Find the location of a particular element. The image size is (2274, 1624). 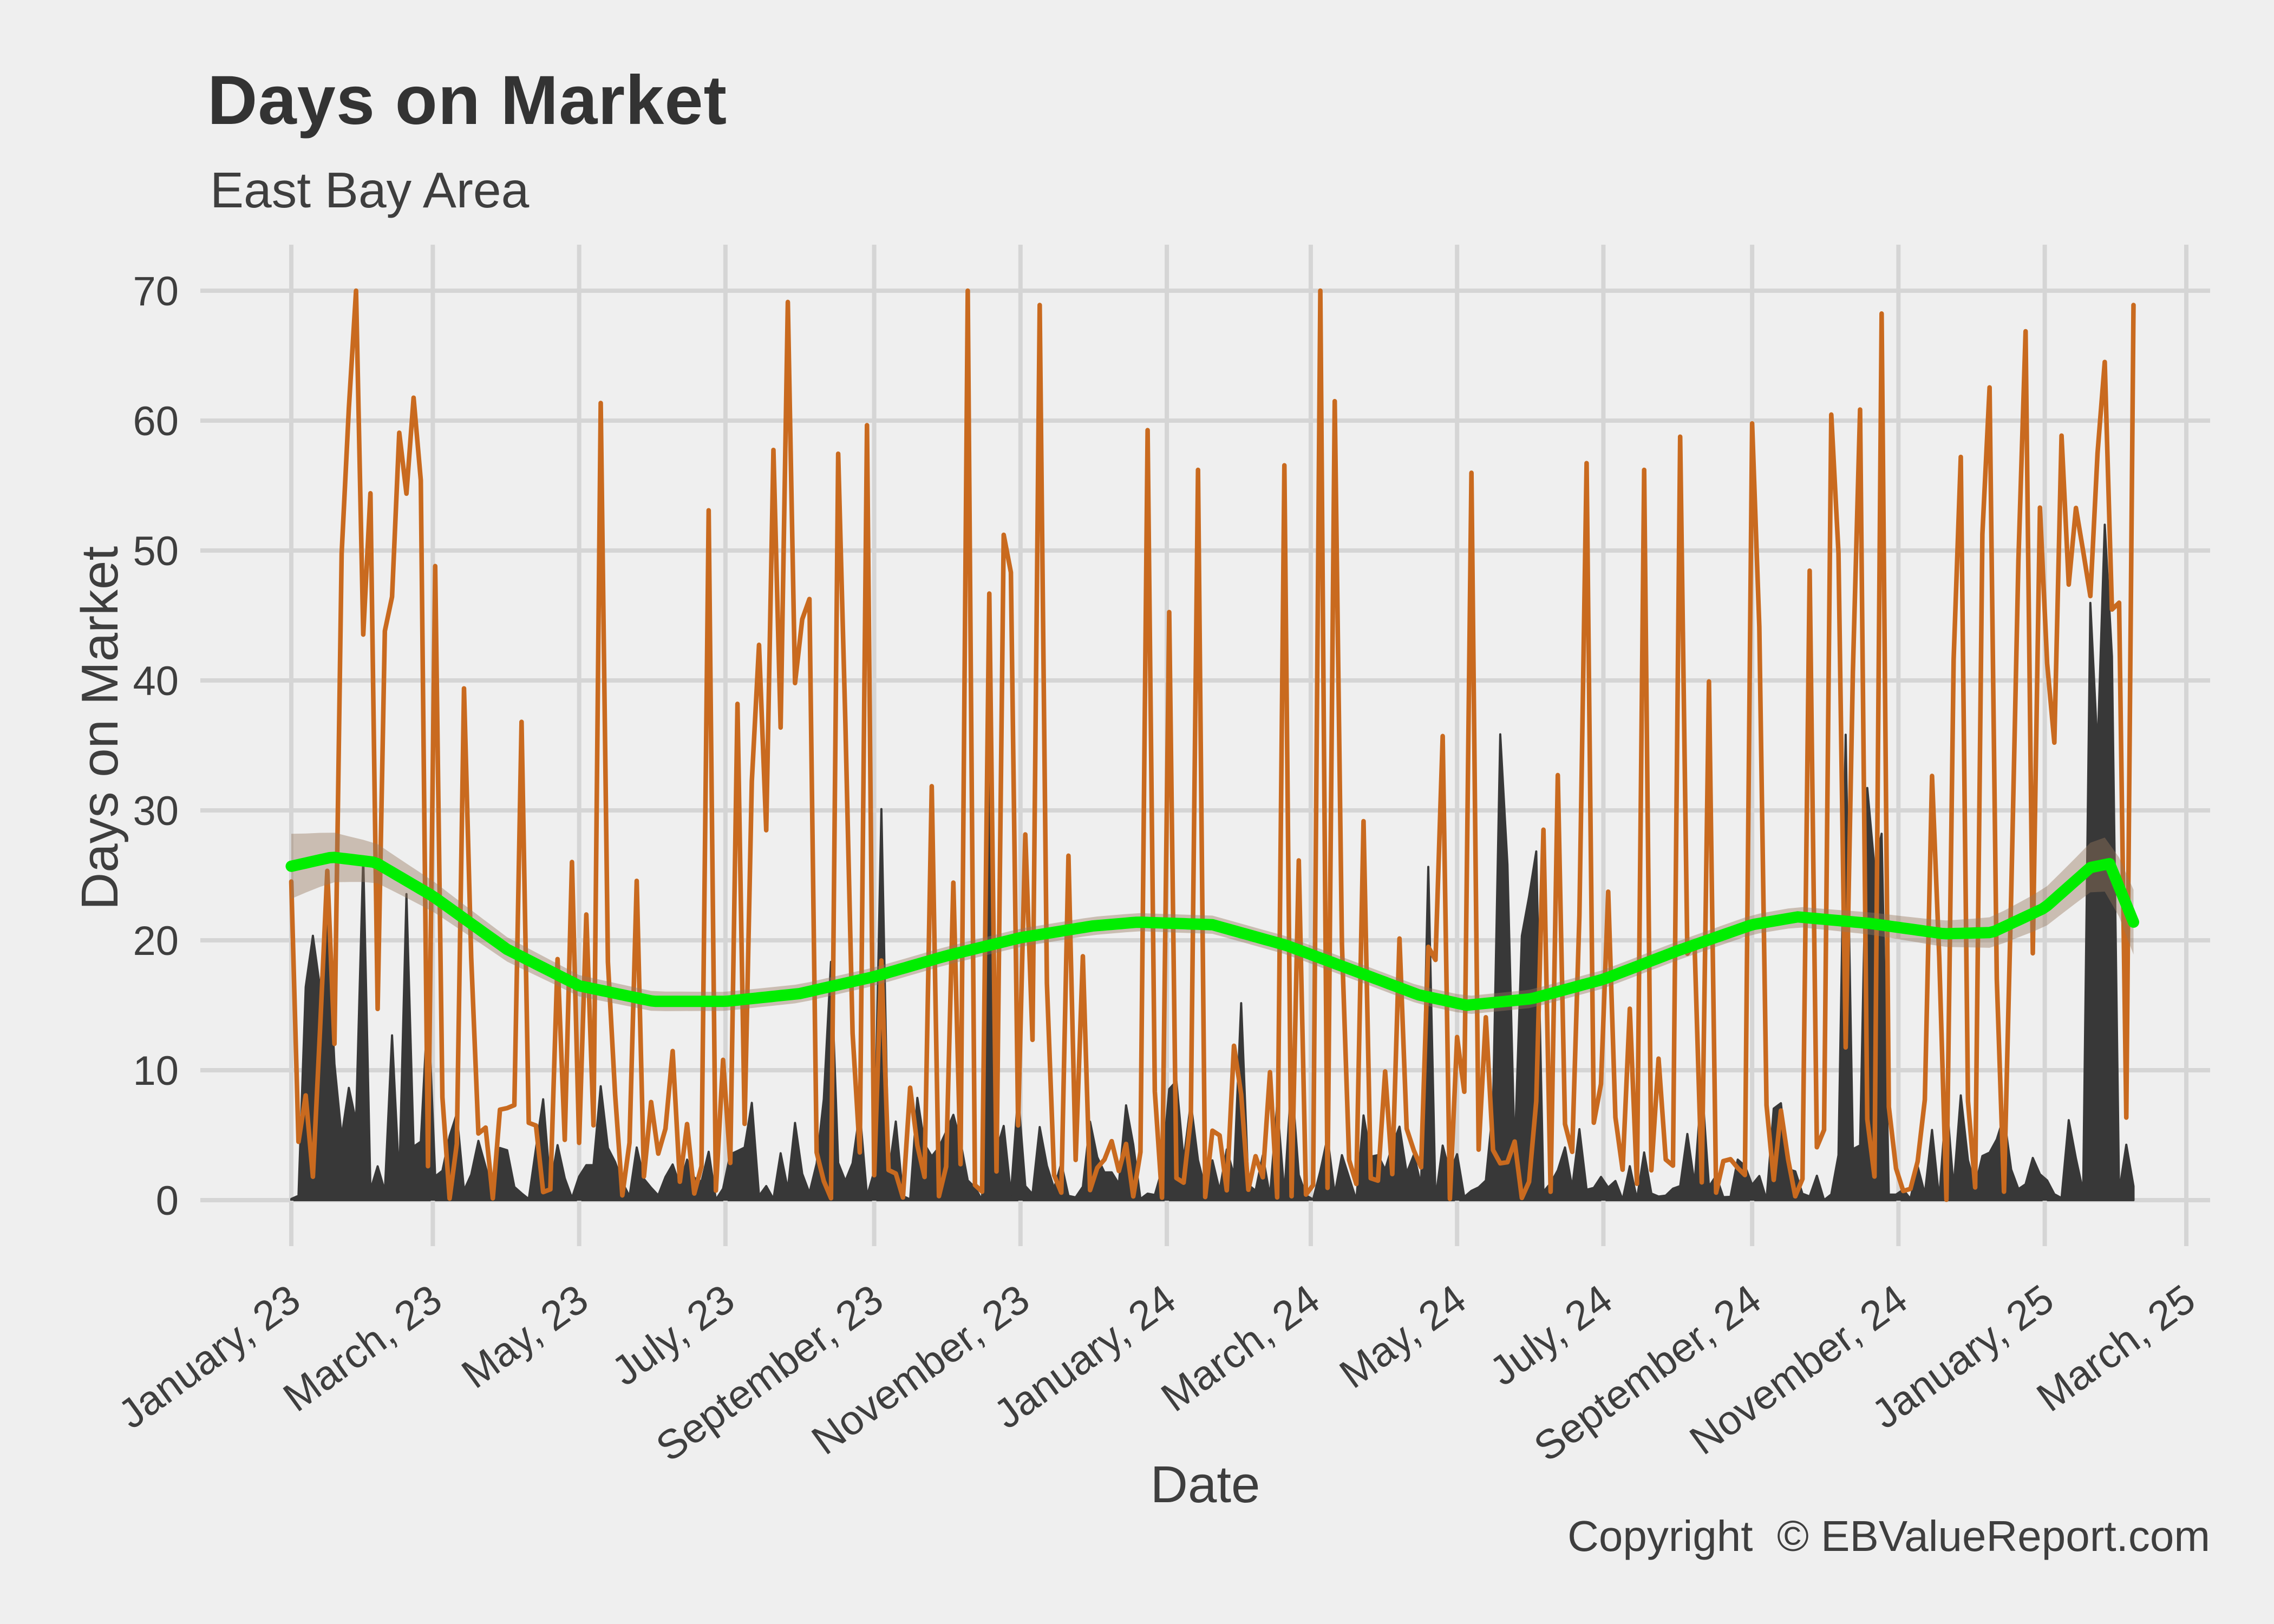

x-tick-label: July, 24 is located at coordinates (1551, 1335).